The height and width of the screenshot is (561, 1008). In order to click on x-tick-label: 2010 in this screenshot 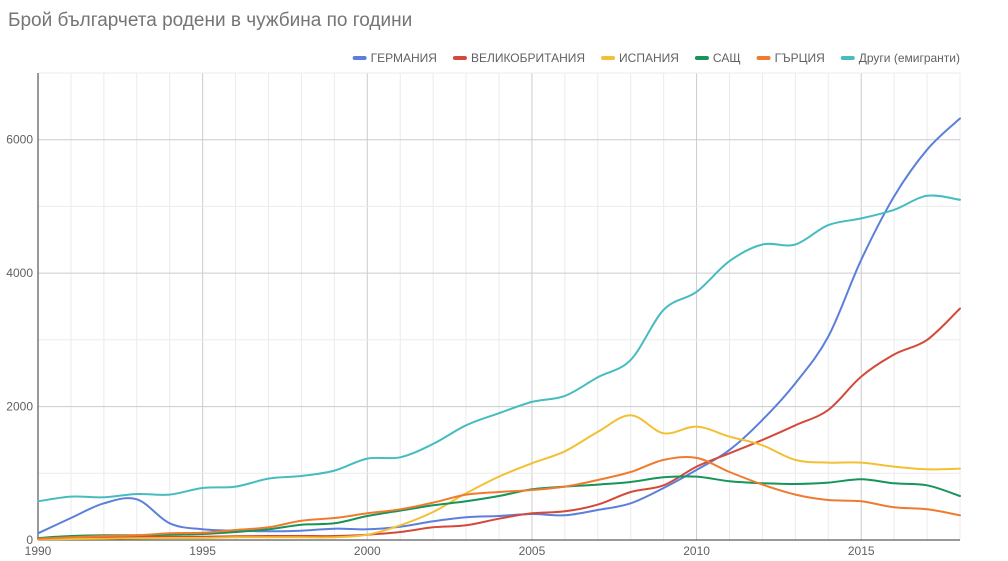, I will do `click(696, 551)`.